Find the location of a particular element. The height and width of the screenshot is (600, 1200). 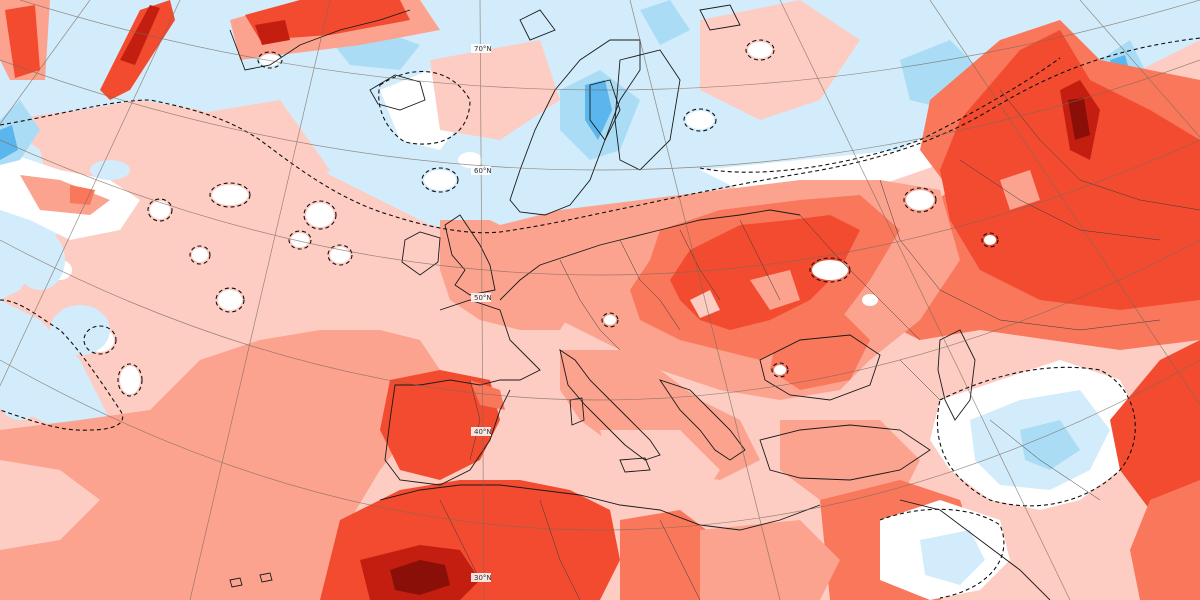

latitude-labels: 70°N 60°N 50°N 40°N 30°N is located at coordinates (481, 313).